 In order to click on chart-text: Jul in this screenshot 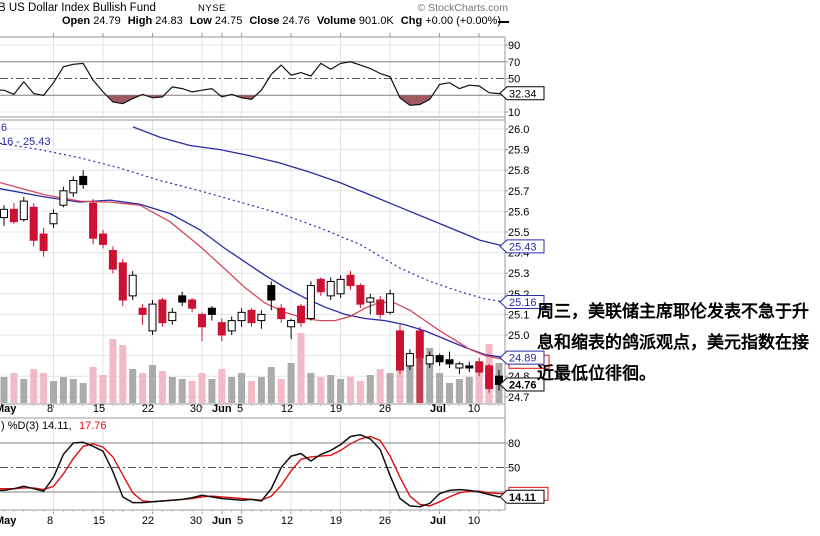, I will do `click(438, 409)`.